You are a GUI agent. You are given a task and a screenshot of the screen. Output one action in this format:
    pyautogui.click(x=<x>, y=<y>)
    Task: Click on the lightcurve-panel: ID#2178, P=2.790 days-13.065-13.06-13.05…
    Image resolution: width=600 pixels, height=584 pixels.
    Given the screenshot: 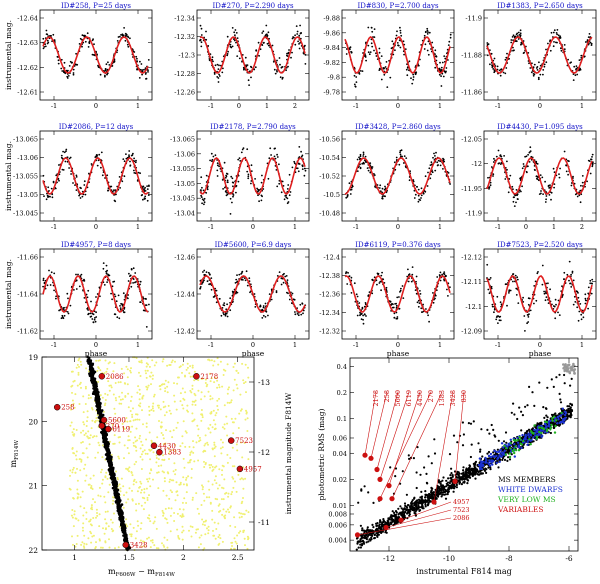 What is the action you would take?
    pyautogui.click(x=240, y=177)
    